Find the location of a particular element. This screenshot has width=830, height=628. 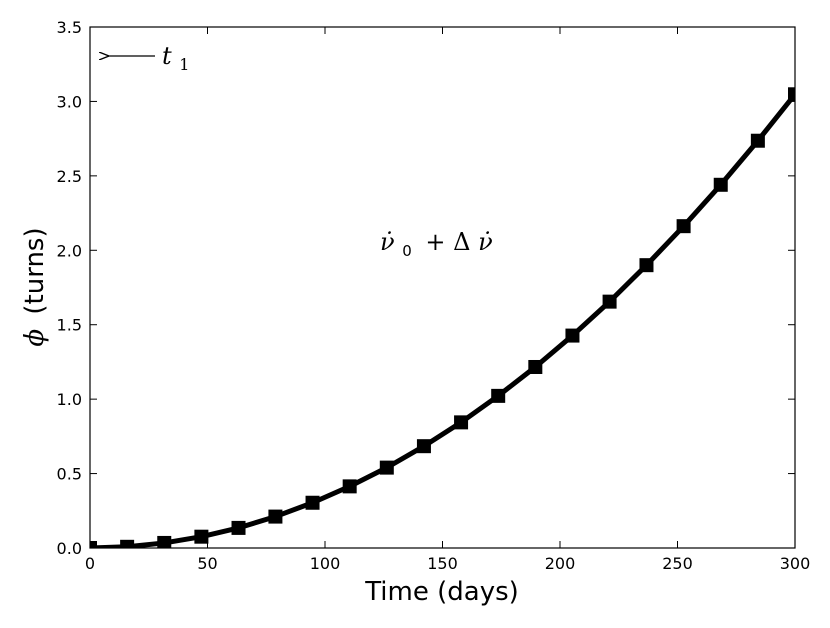

x-tick-label: 200 is located at coordinates (560, 563).